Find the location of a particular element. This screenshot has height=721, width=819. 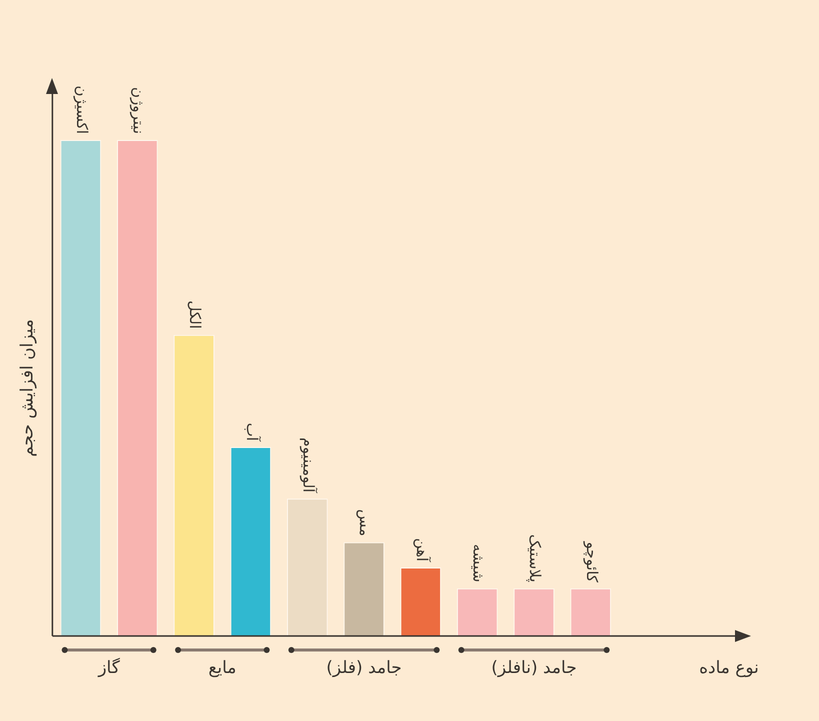

text: جامد (فلز) is located at coordinates (364, 668).